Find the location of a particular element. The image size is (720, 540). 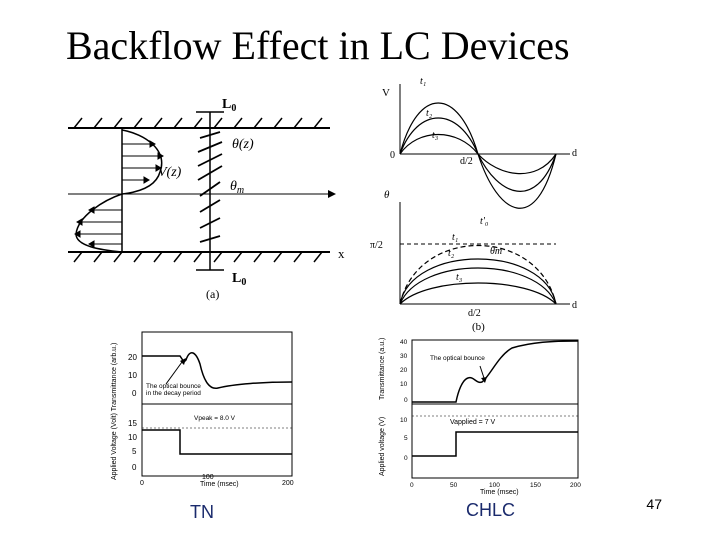

origin-label: 0 is located at coordinates (392, 155).